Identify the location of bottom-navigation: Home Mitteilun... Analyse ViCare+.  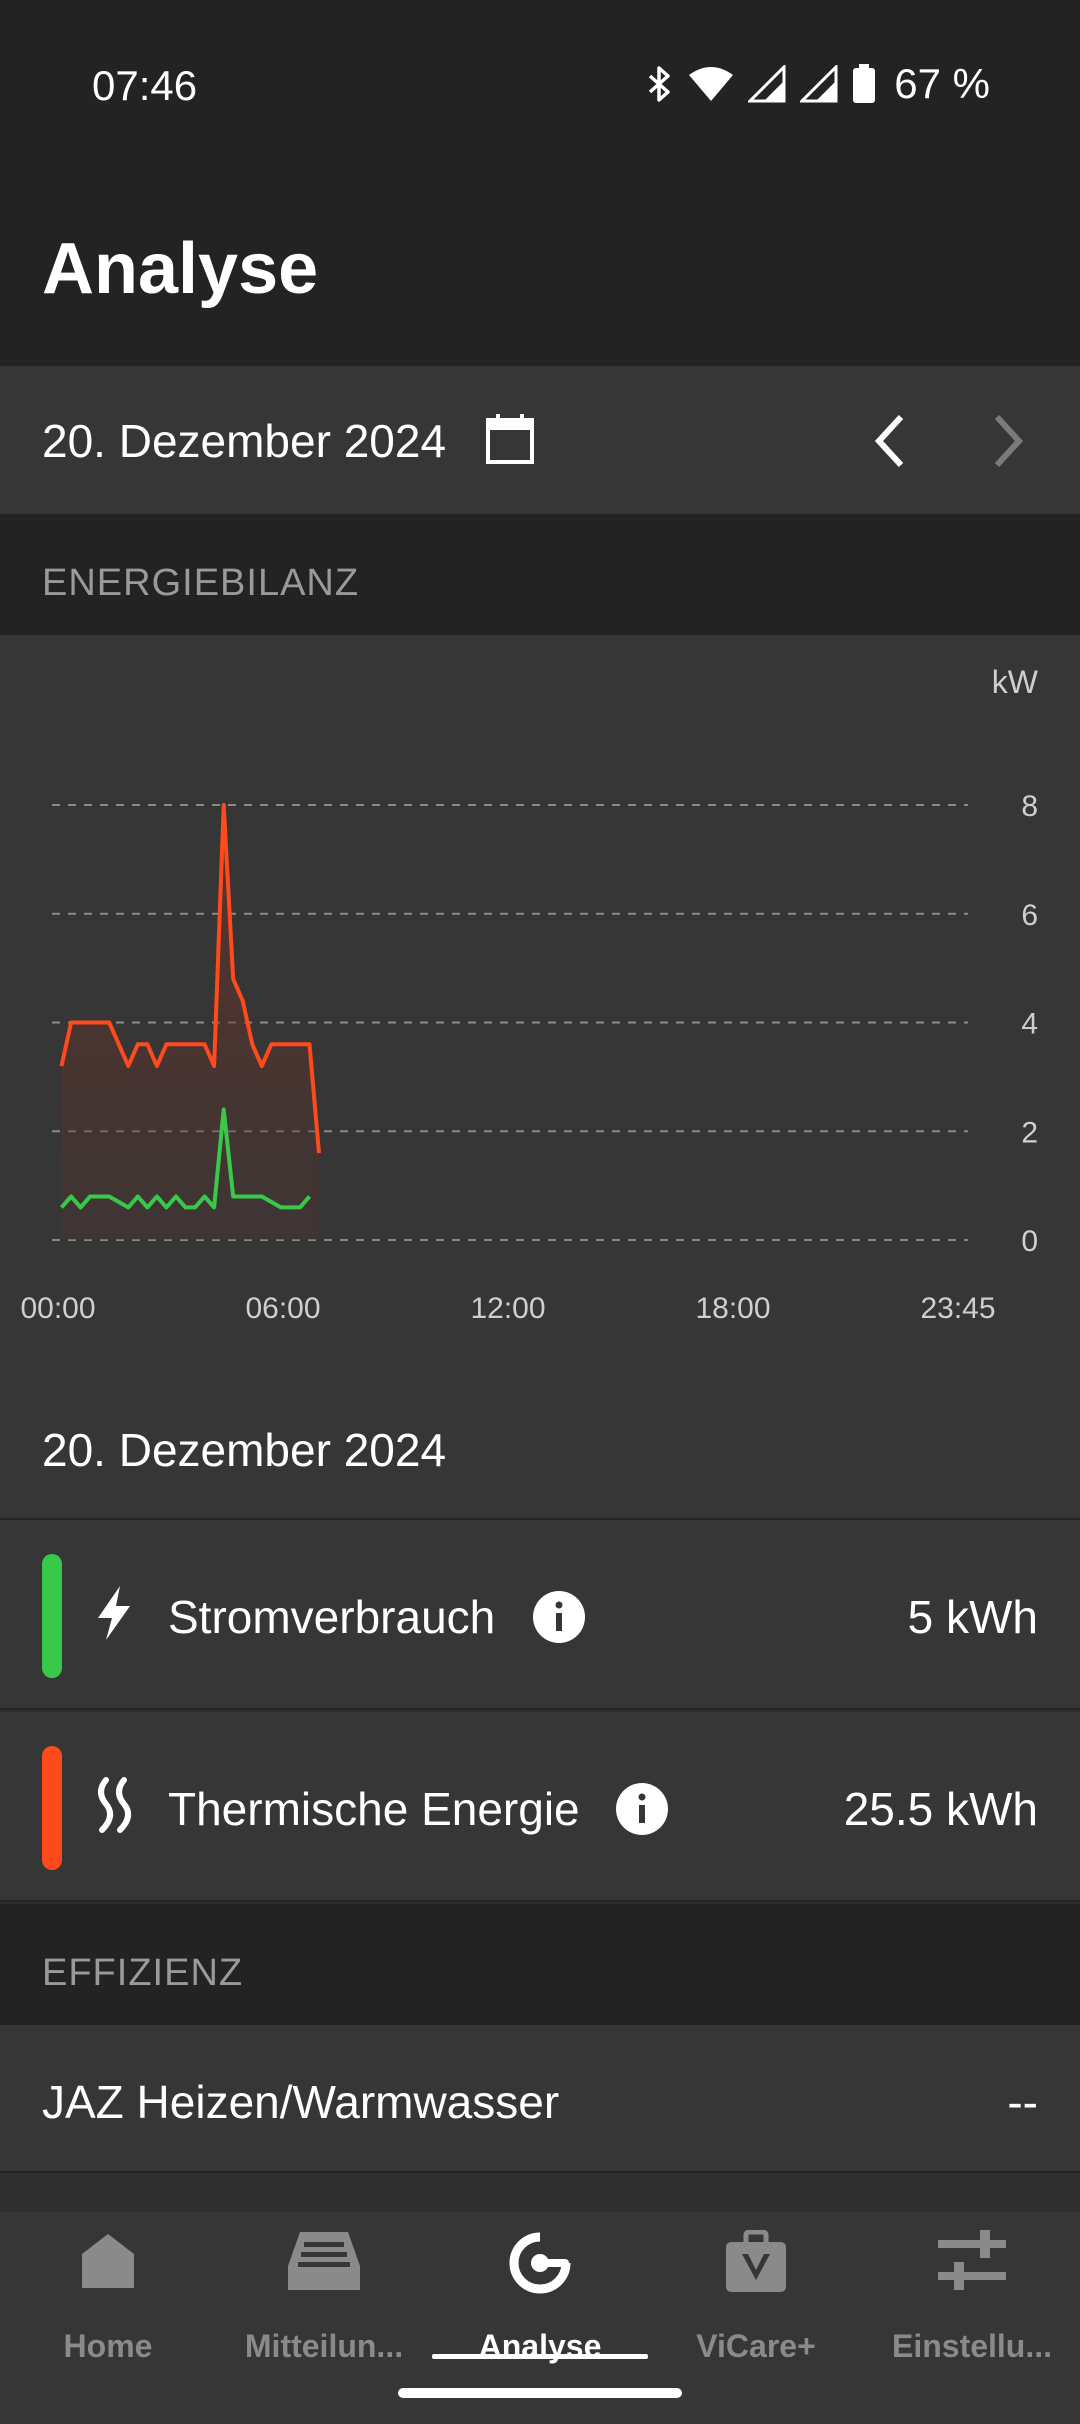
(540, 2318).